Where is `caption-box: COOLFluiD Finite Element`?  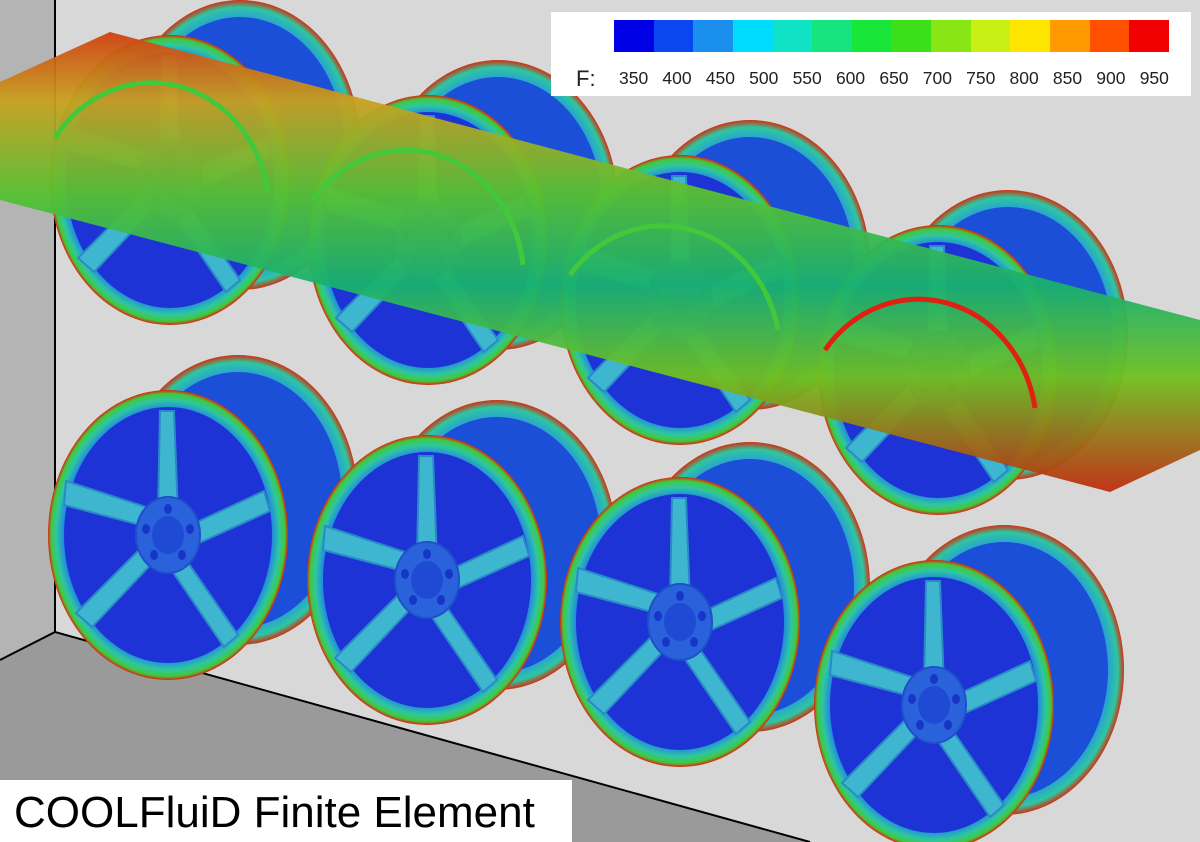
caption-box: COOLFluiD Finite Element is located at coordinates (286, 811).